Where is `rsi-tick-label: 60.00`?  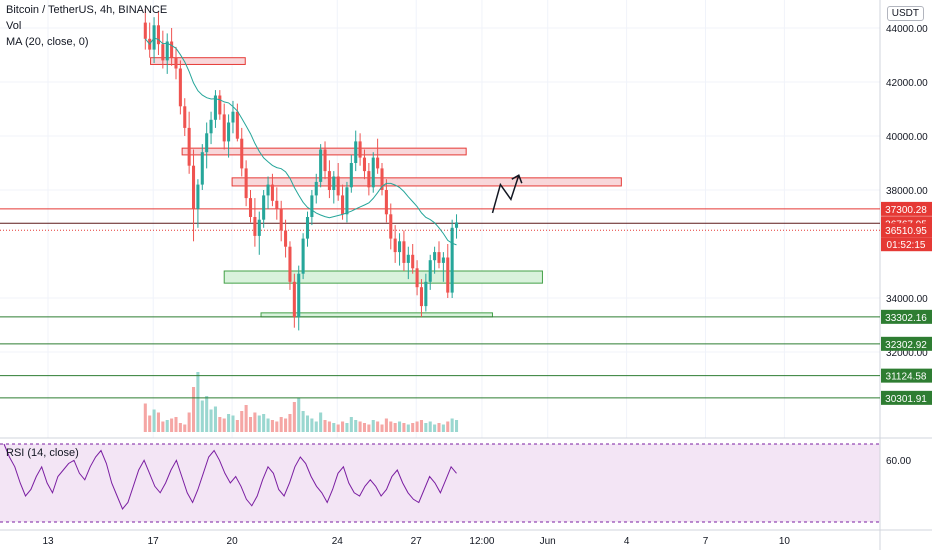 rsi-tick-label: 60.00 is located at coordinates (898, 461).